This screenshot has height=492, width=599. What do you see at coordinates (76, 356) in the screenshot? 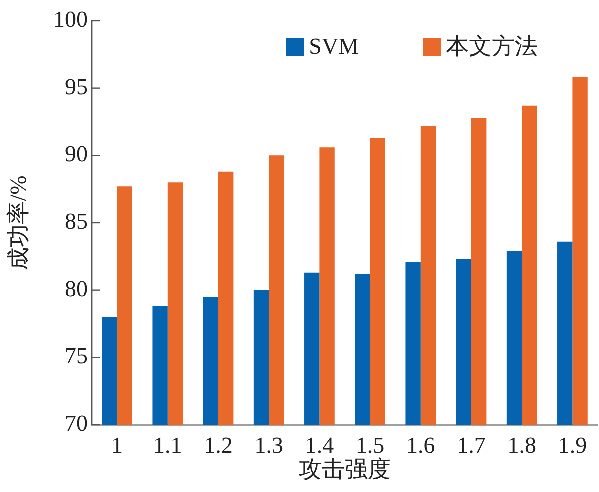
I see `y-tick-label: 75` at bounding box center [76, 356].